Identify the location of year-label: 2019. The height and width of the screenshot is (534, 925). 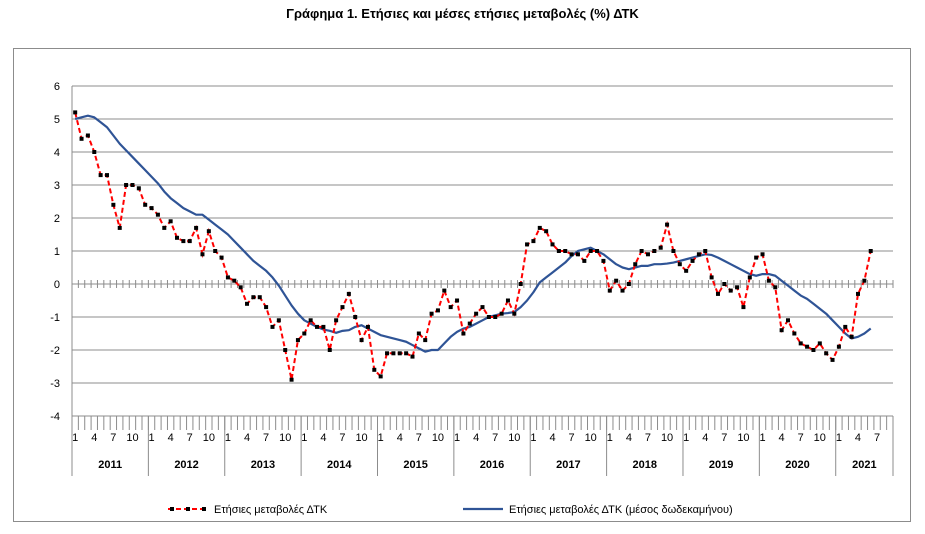
(721, 465).